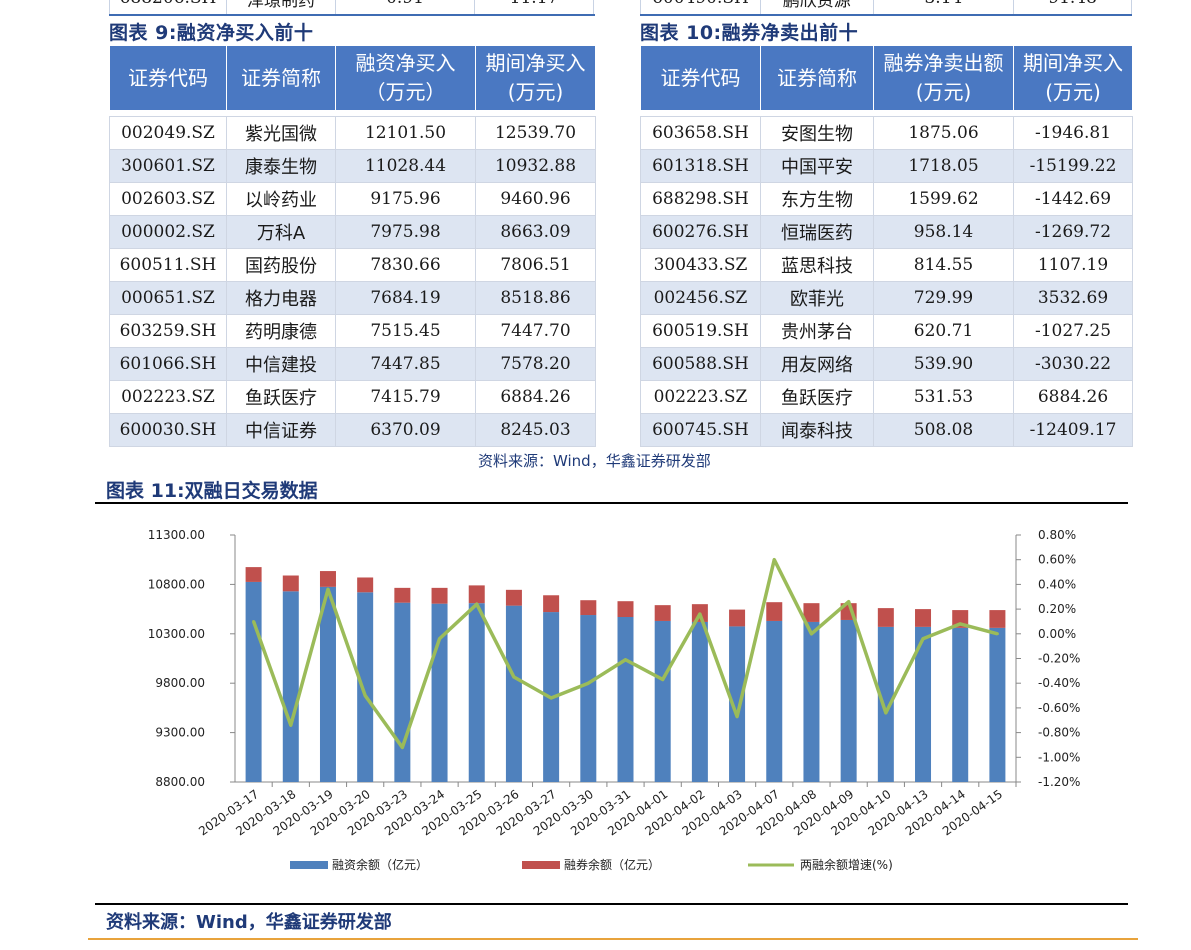 This screenshot has width=1191, height=950. Describe the element at coordinates (281, 430) in the screenshot. I see `name-cell: 中信证券` at that location.